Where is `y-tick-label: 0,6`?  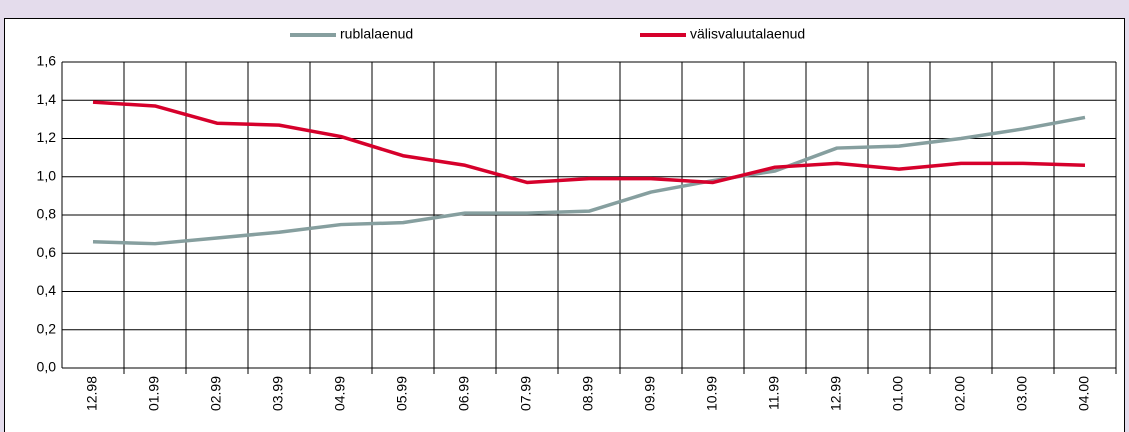 y-tick-label: 0,6 is located at coordinates (47, 252).